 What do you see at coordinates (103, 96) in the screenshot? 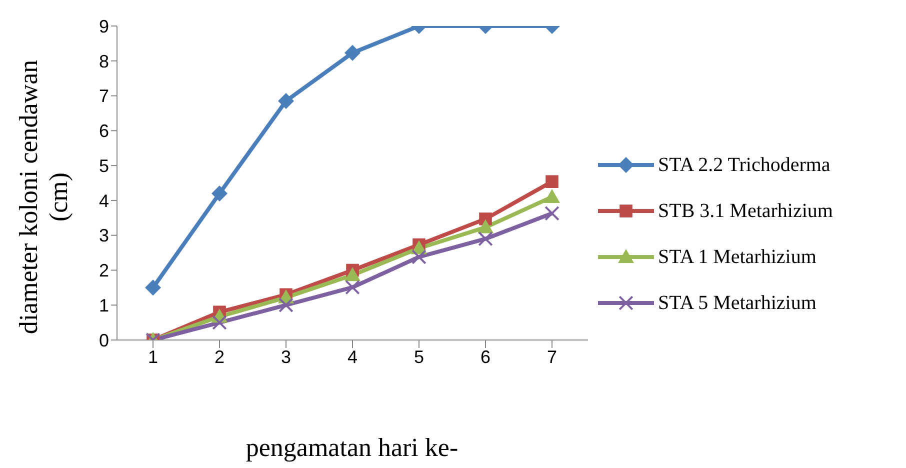
I see `y-tick-label: 7` at bounding box center [103, 96].